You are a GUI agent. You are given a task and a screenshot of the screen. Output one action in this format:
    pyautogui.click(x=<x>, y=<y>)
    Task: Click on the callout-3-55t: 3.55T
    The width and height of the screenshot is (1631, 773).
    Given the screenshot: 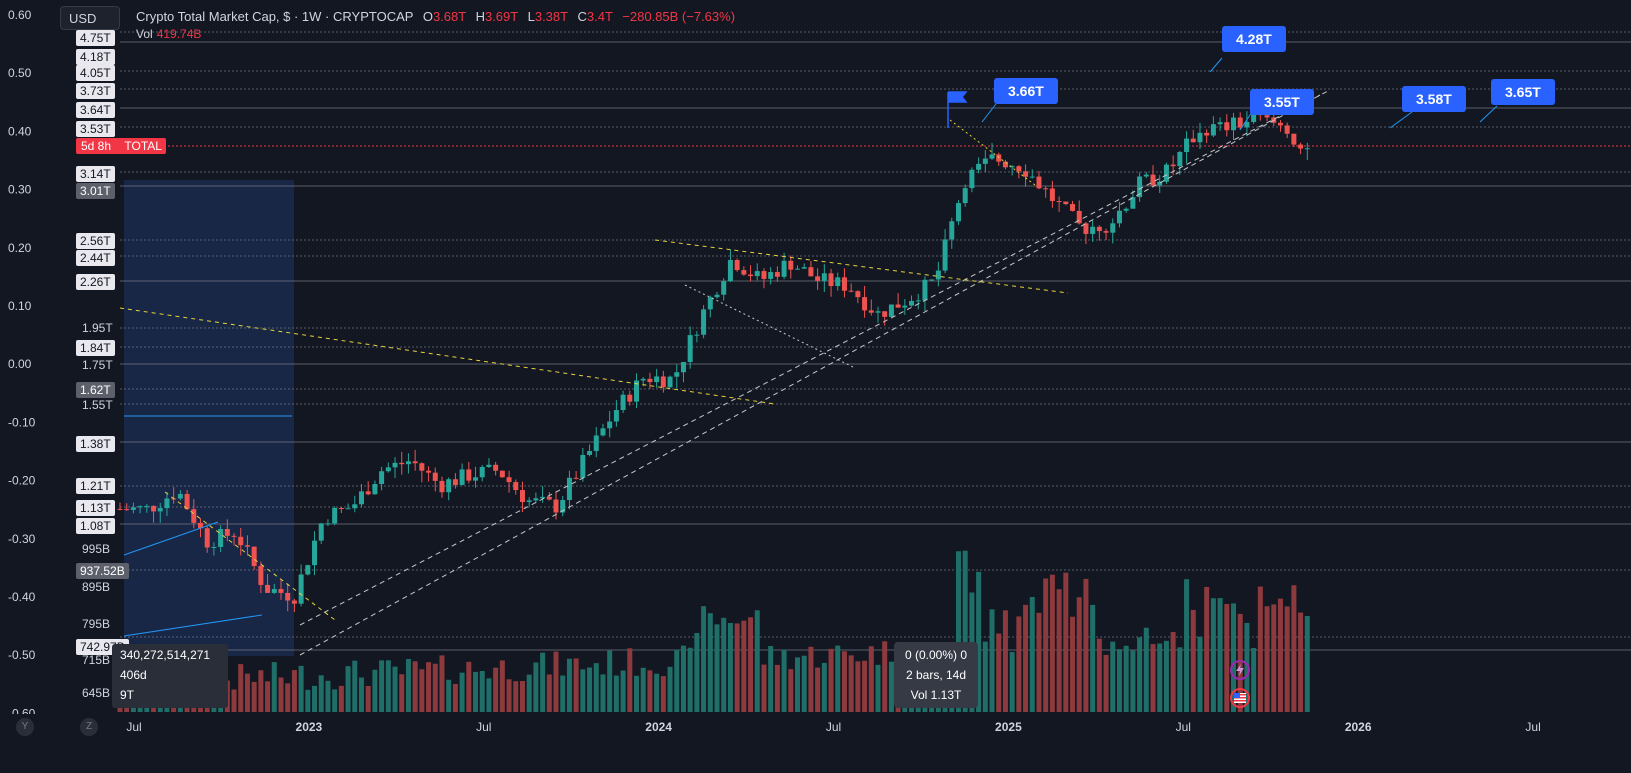 What is the action you would take?
    pyautogui.click(x=1282, y=102)
    